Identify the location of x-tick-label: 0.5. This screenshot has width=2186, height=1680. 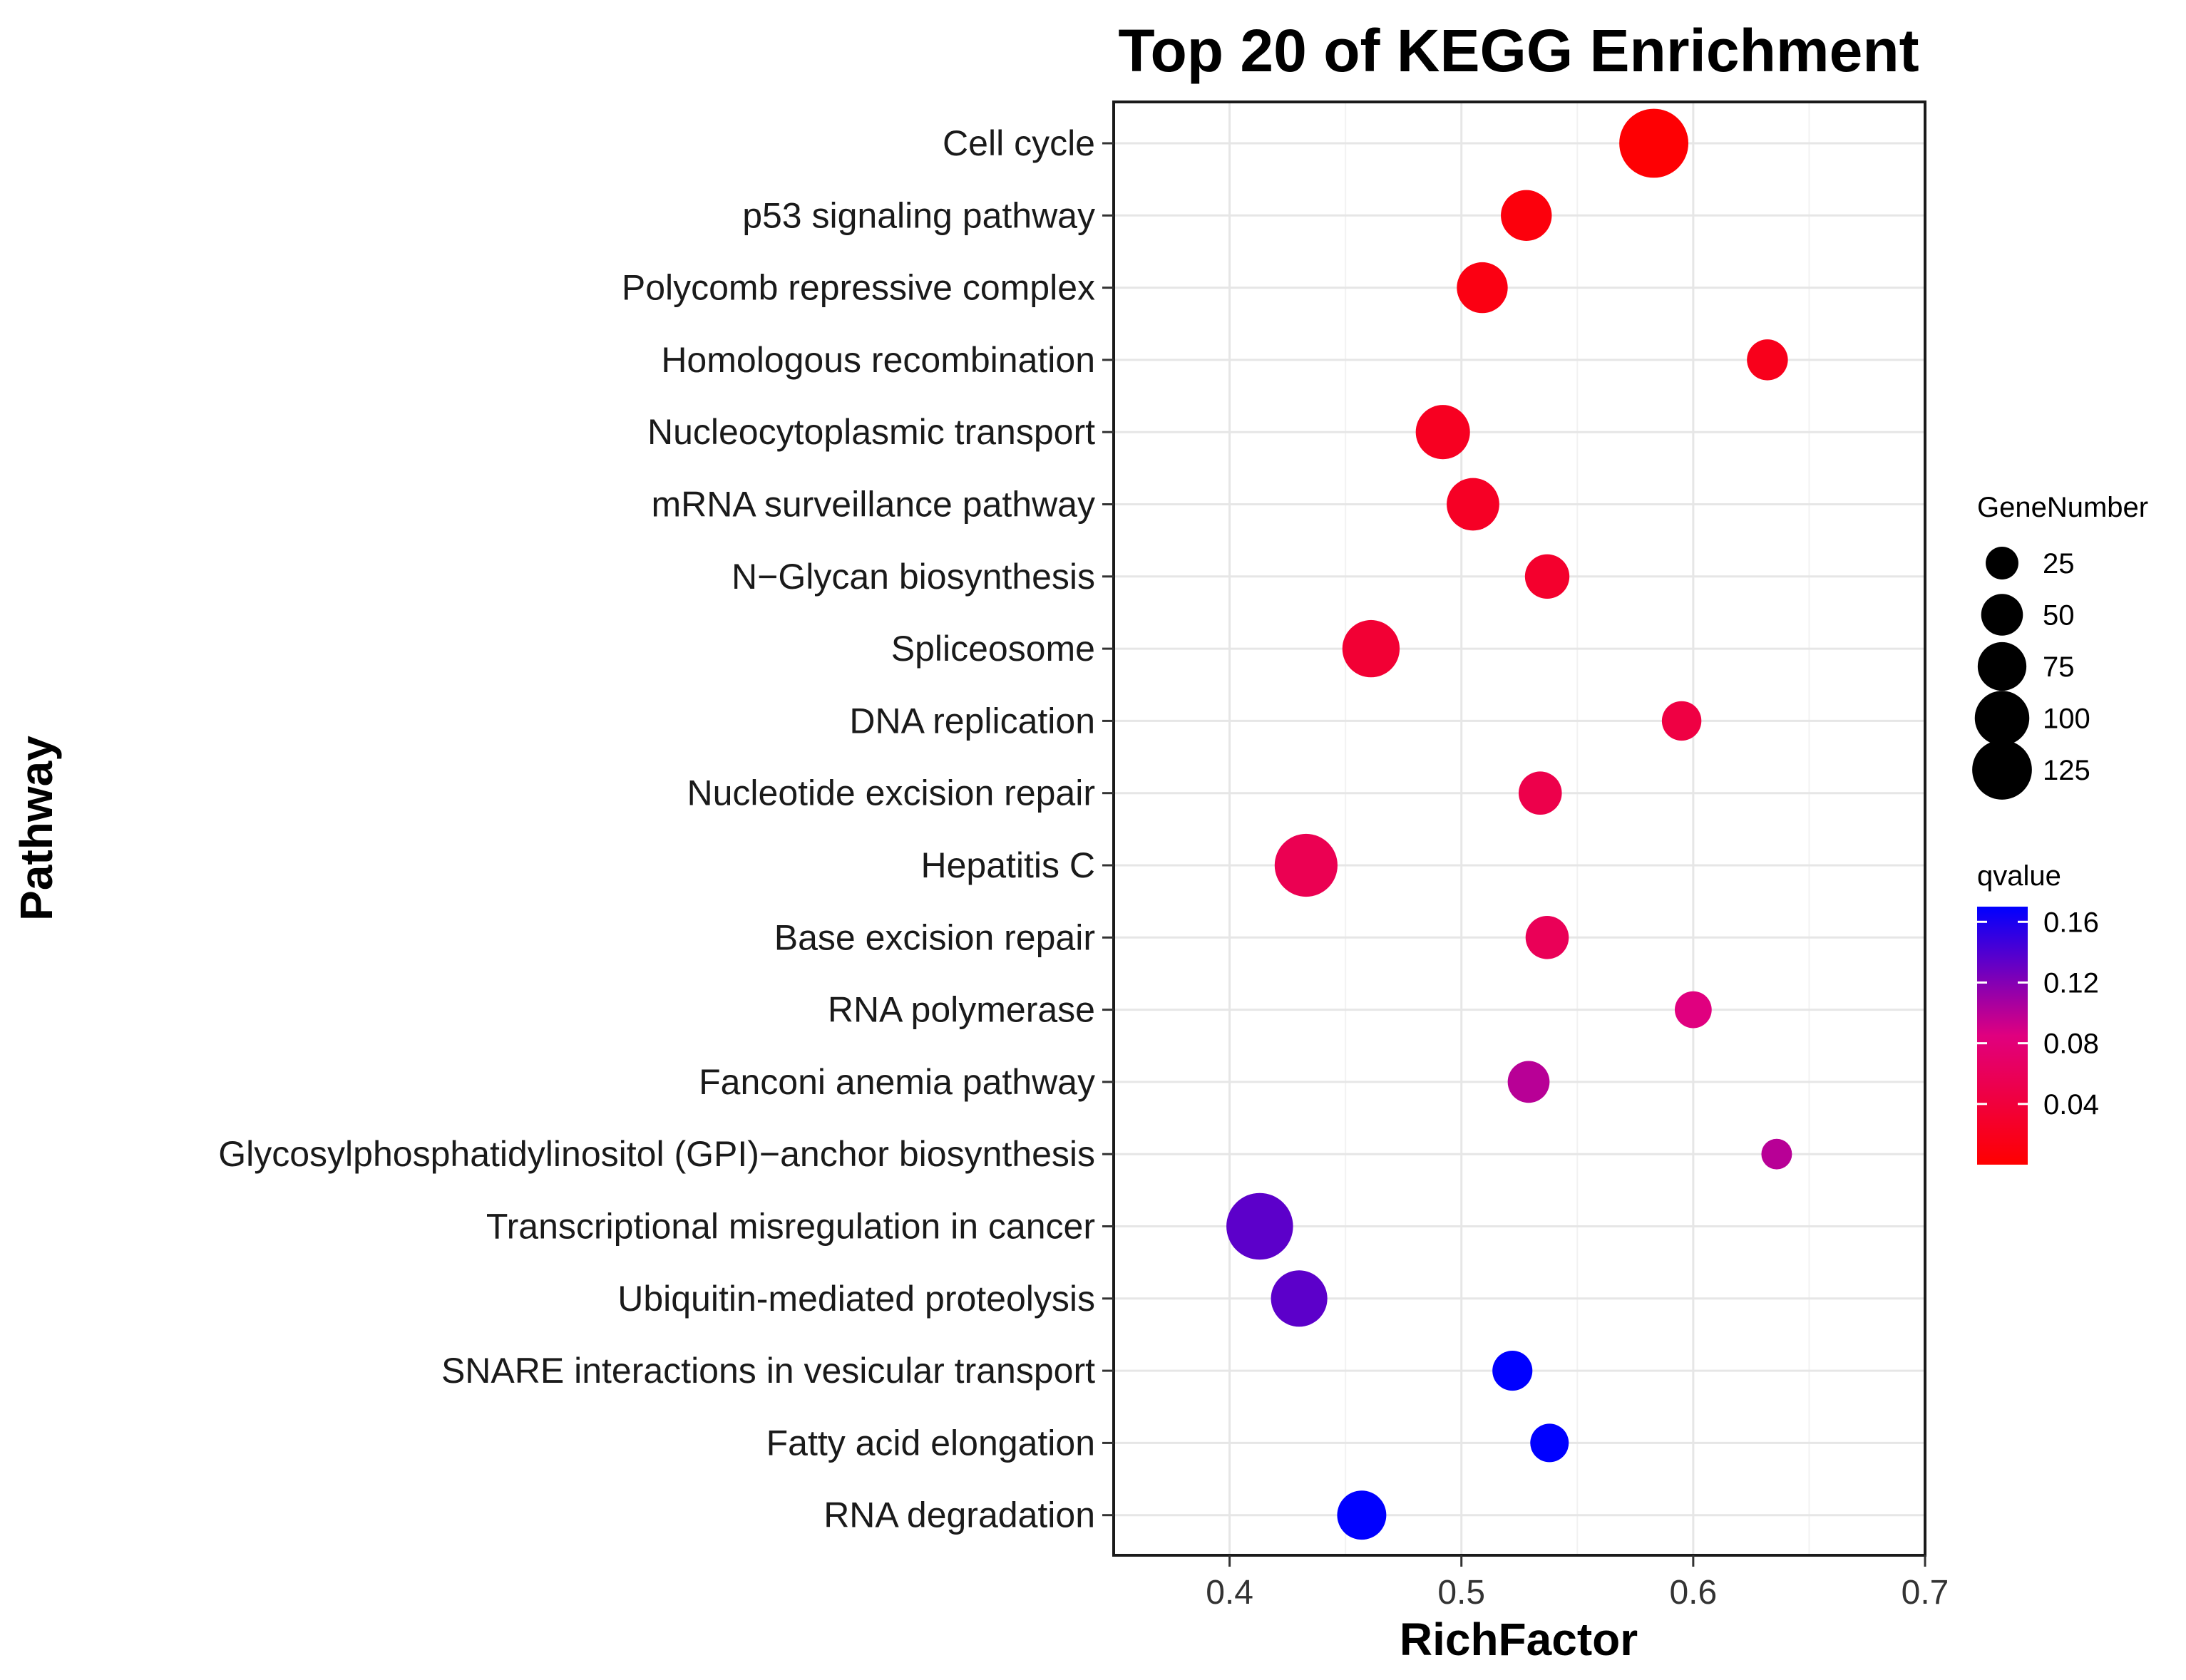
(1461, 1593).